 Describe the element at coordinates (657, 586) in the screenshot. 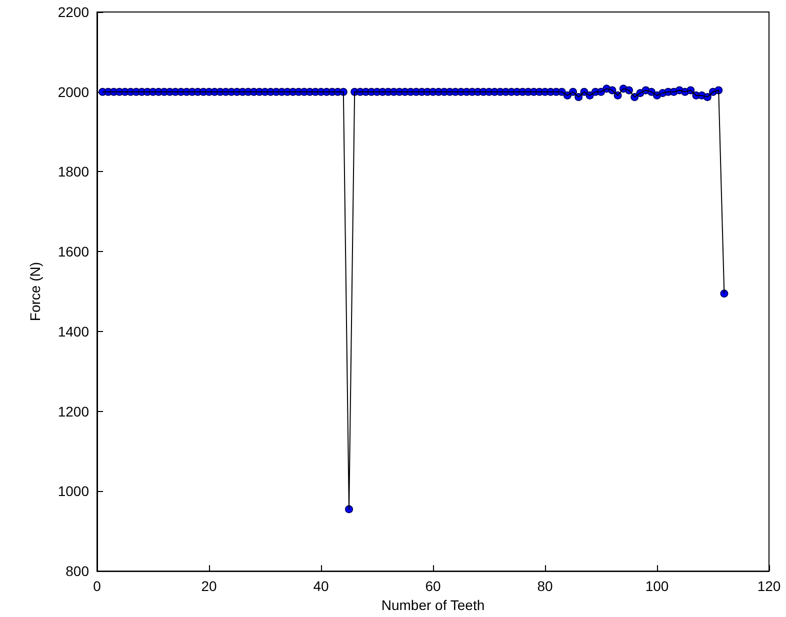

I see `x-tick-label: 100` at that location.